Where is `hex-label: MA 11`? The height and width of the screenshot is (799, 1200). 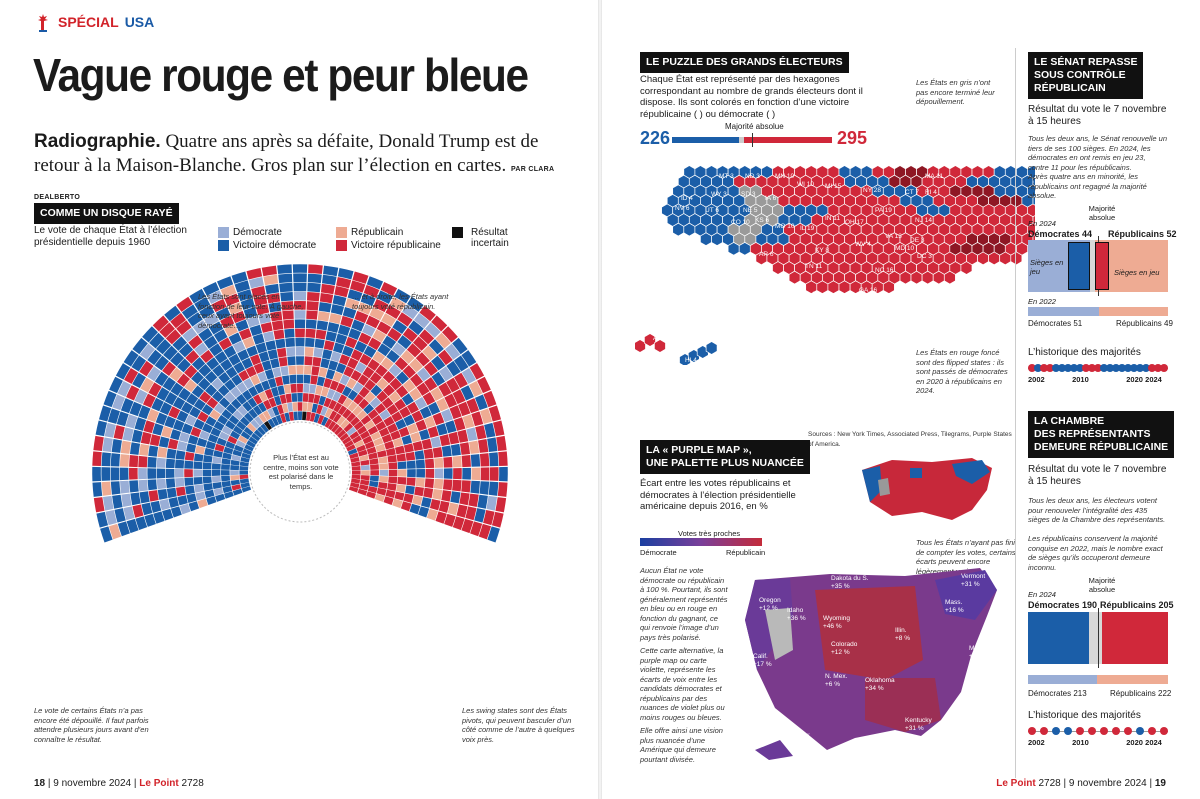 hex-label: MA 11 is located at coordinates (934, 176).